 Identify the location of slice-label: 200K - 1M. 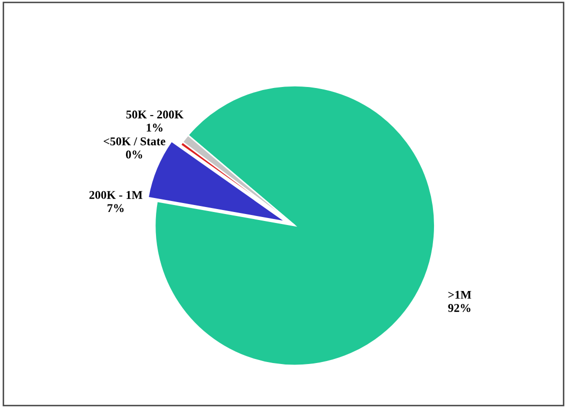
(115, 194).